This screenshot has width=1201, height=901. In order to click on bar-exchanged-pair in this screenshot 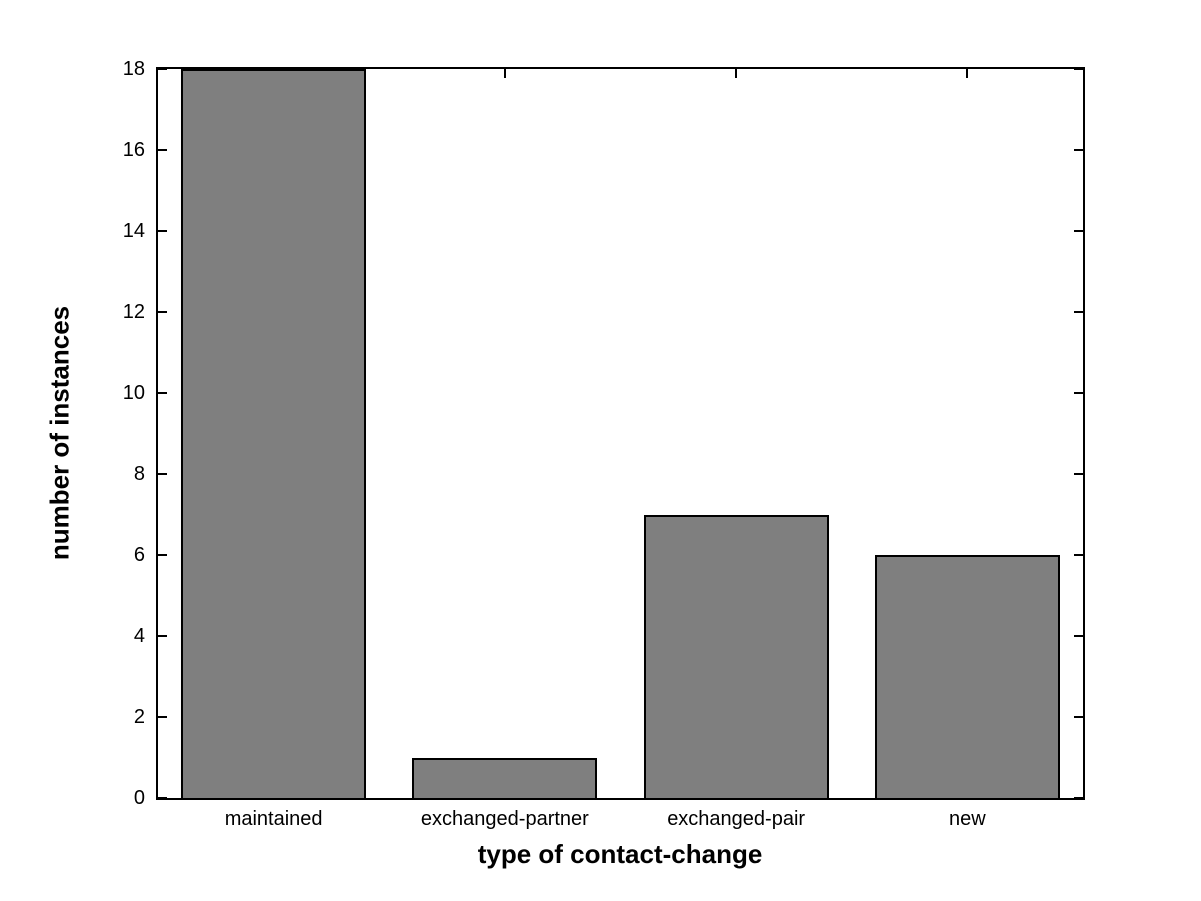, I will do `click(736, 656)`.